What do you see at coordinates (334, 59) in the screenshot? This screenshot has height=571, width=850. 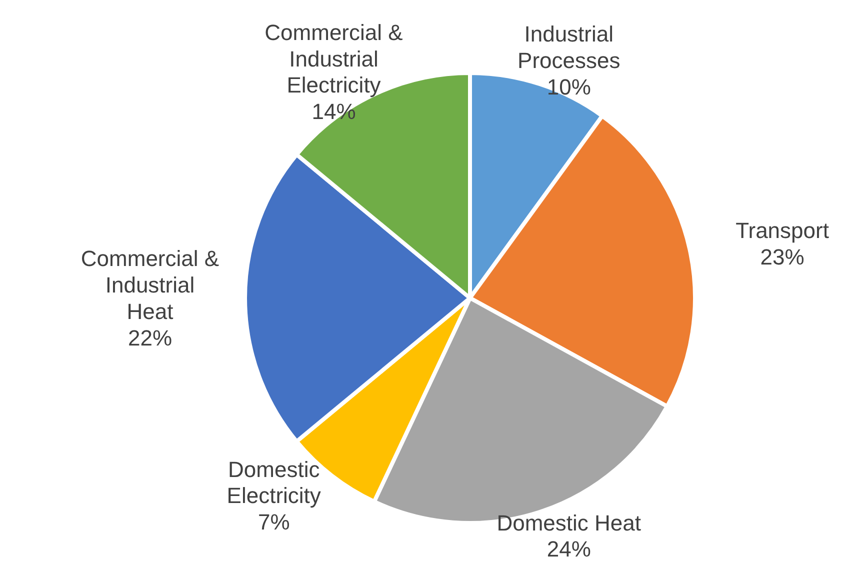 I see `slice-label: Commercial & Industrial Electricity` at bounding box center [334, 59].